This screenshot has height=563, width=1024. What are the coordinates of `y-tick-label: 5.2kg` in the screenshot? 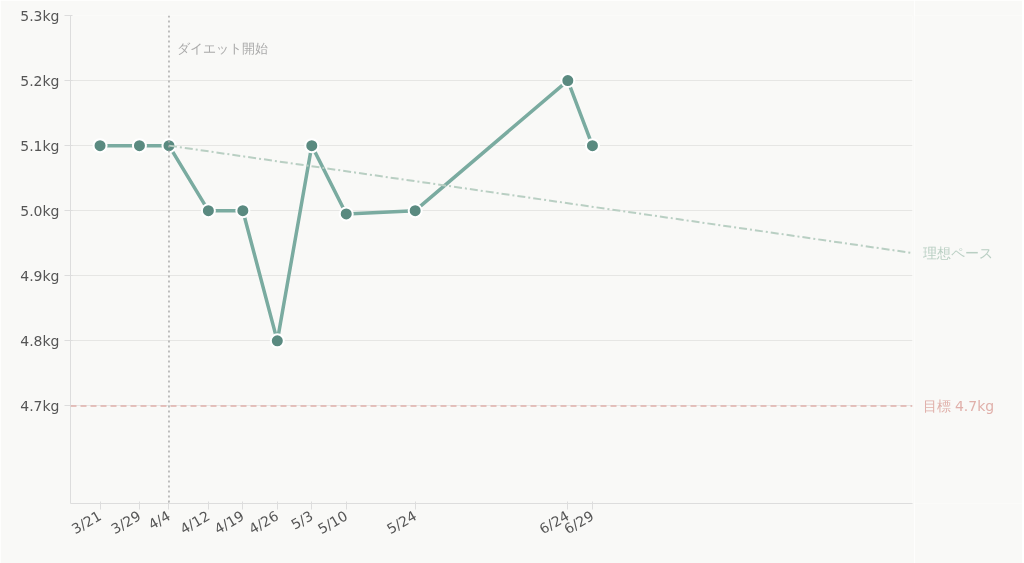 It's located at (40, 80).